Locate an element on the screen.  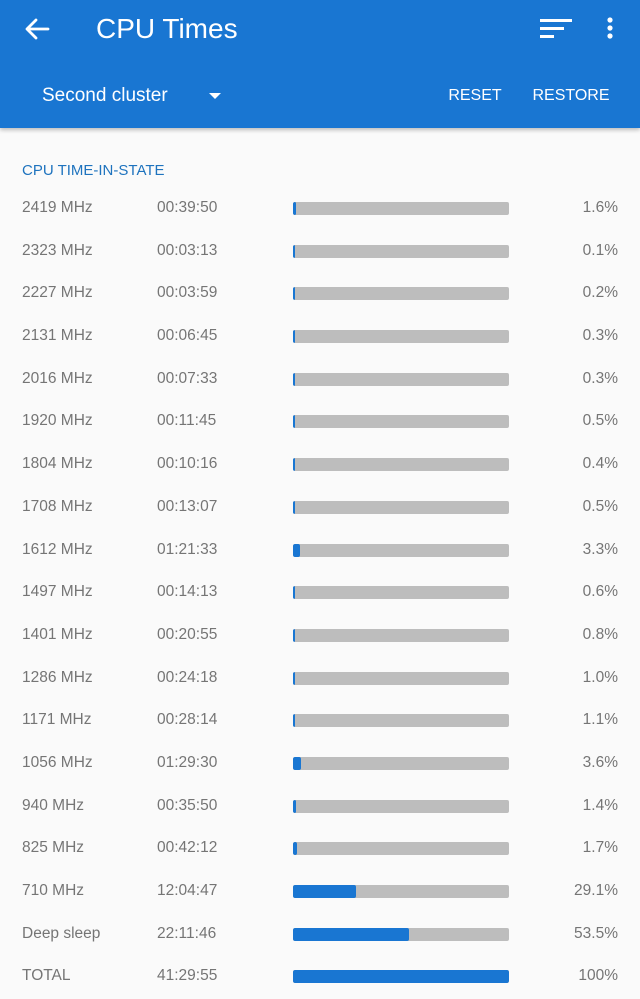
more-options-button is located at coordinates (610, 29).